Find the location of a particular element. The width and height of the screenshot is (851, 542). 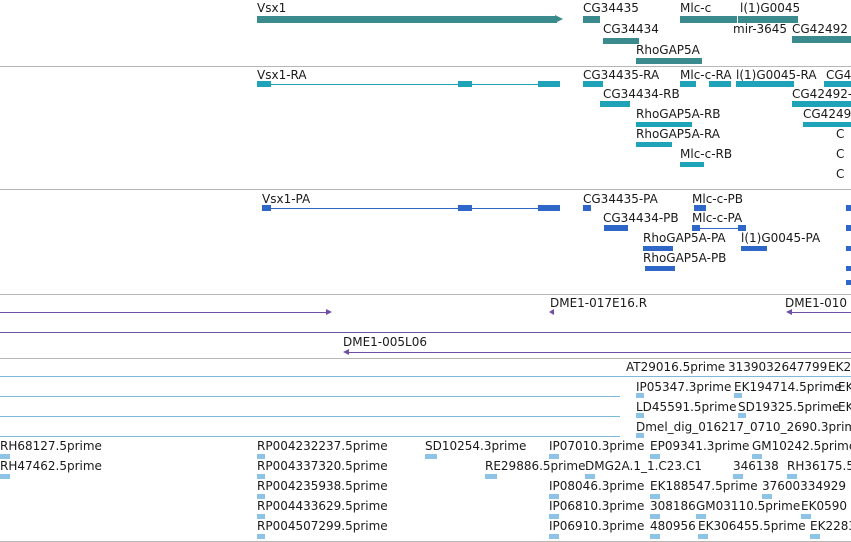

gene-label: CG34434 is located at coordinates (631, 29).